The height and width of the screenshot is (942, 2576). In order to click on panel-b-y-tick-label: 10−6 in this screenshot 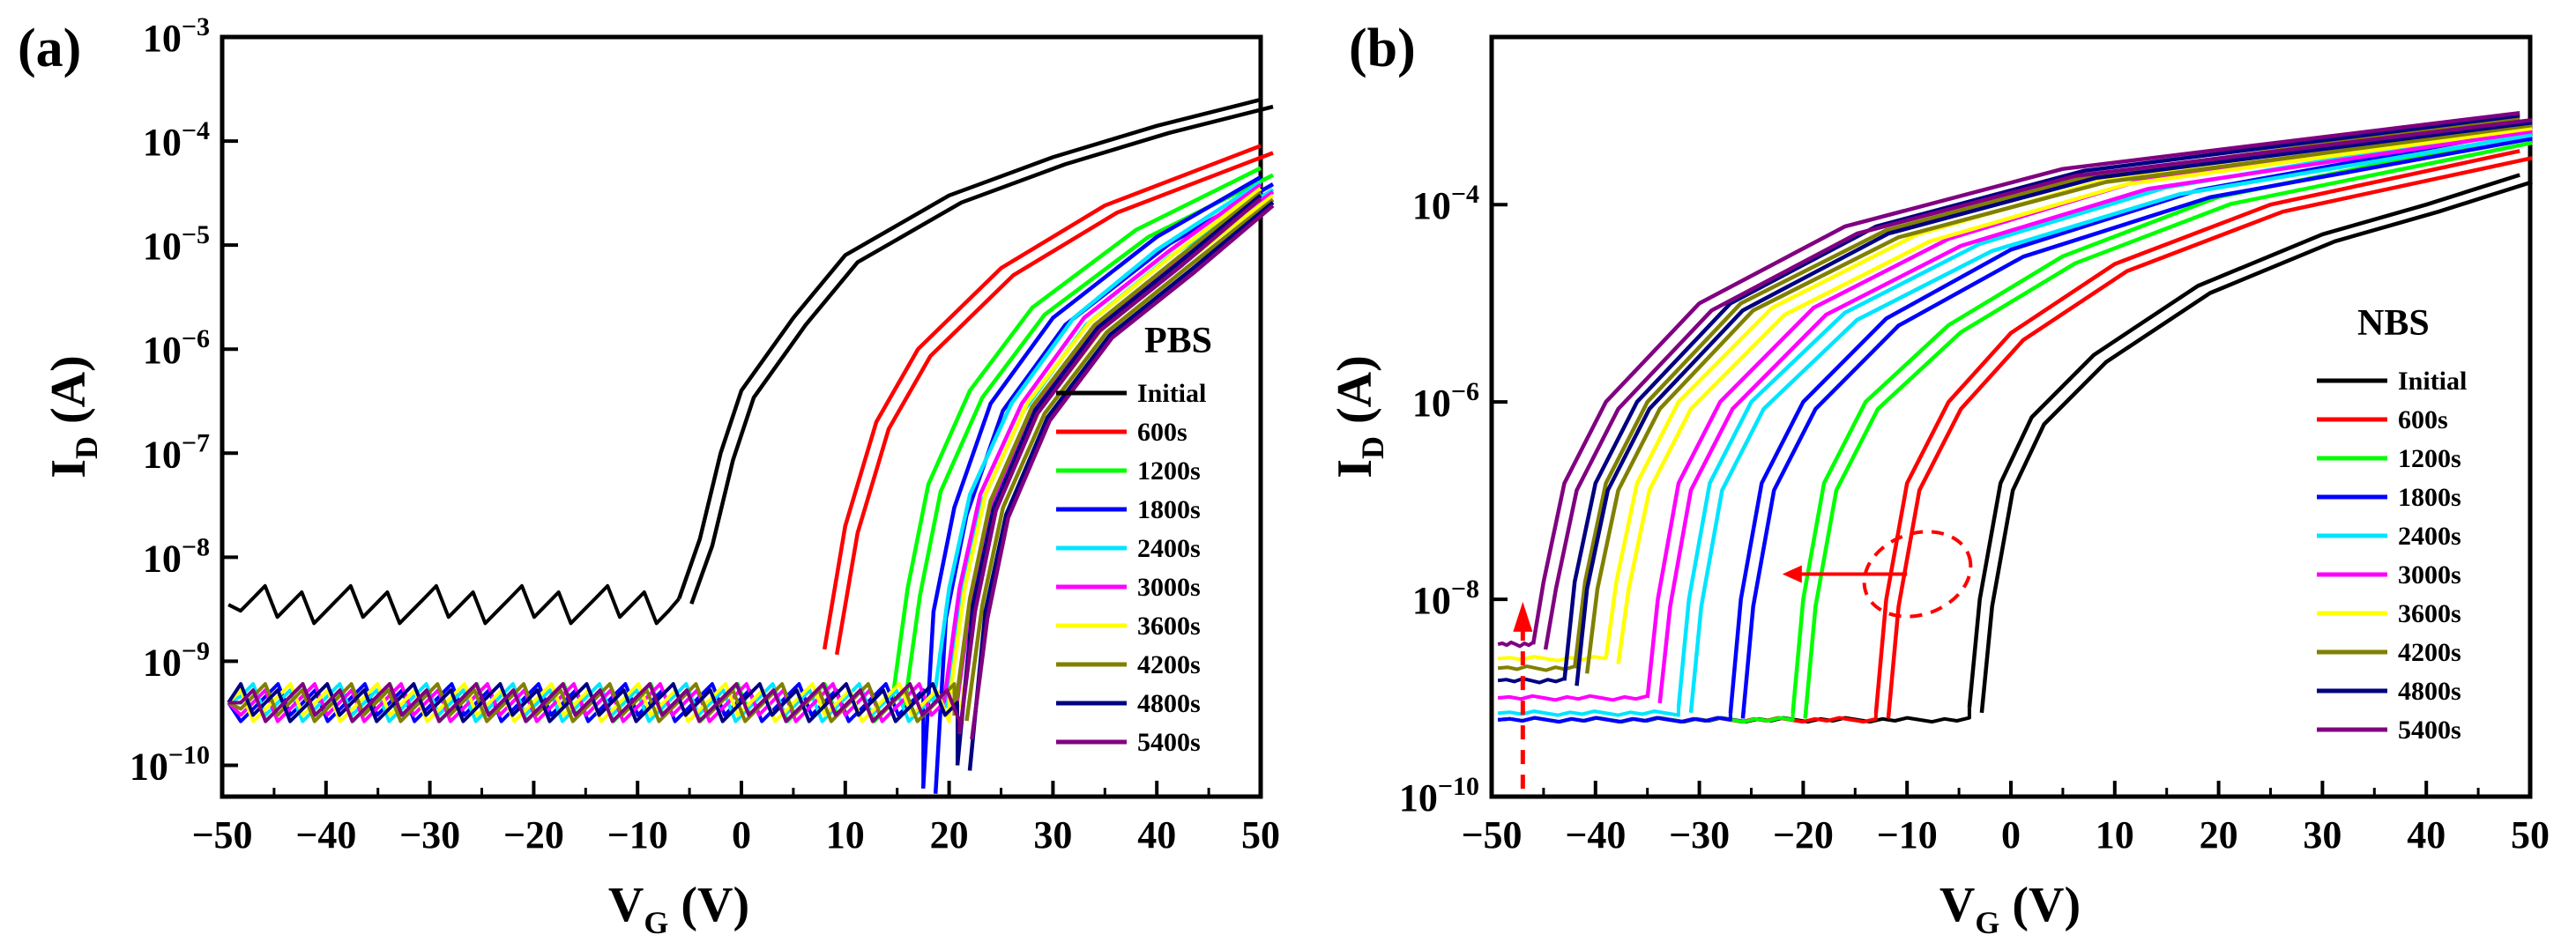, I will do `click(1446, 401)`.